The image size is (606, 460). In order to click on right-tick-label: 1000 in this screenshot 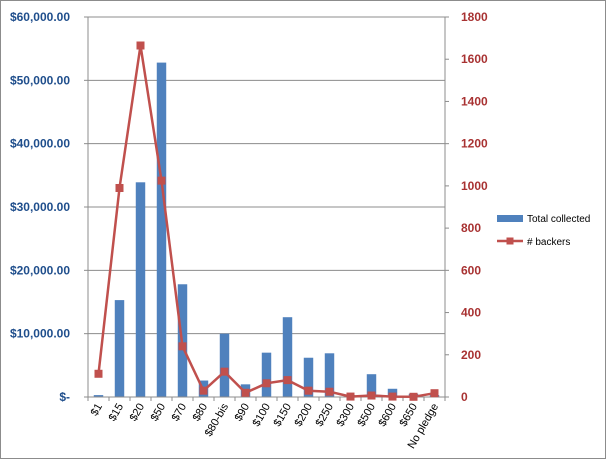, I will do `click(474, 186)`.